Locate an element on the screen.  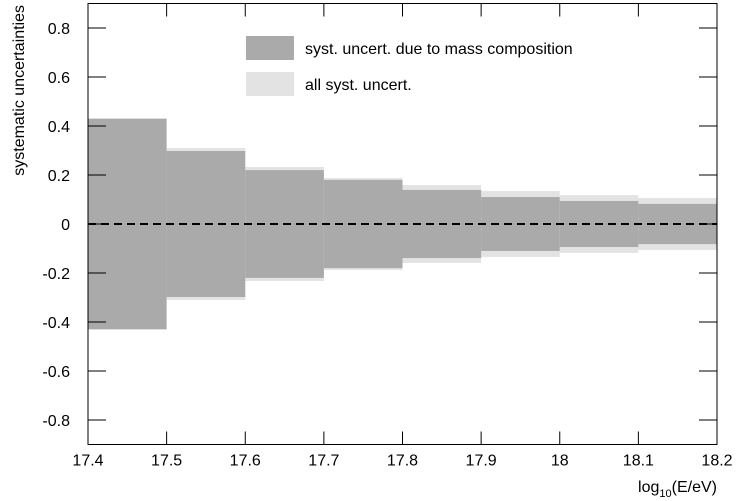
y-tick-label: 0.6 is located at coordinates (59, 78).